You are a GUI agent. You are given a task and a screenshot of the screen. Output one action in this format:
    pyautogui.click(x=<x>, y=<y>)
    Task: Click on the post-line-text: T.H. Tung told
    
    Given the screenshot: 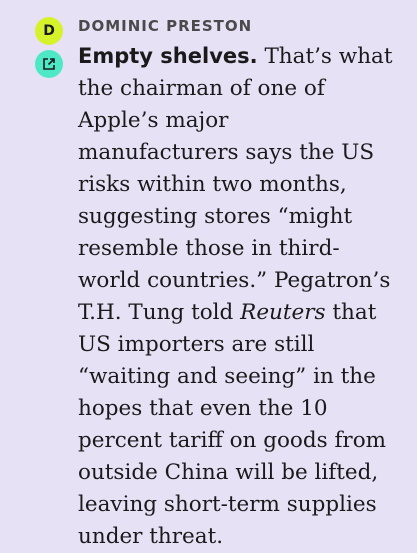 What is the action you would take?
    pyautogui.click(x=159, y=312)
    